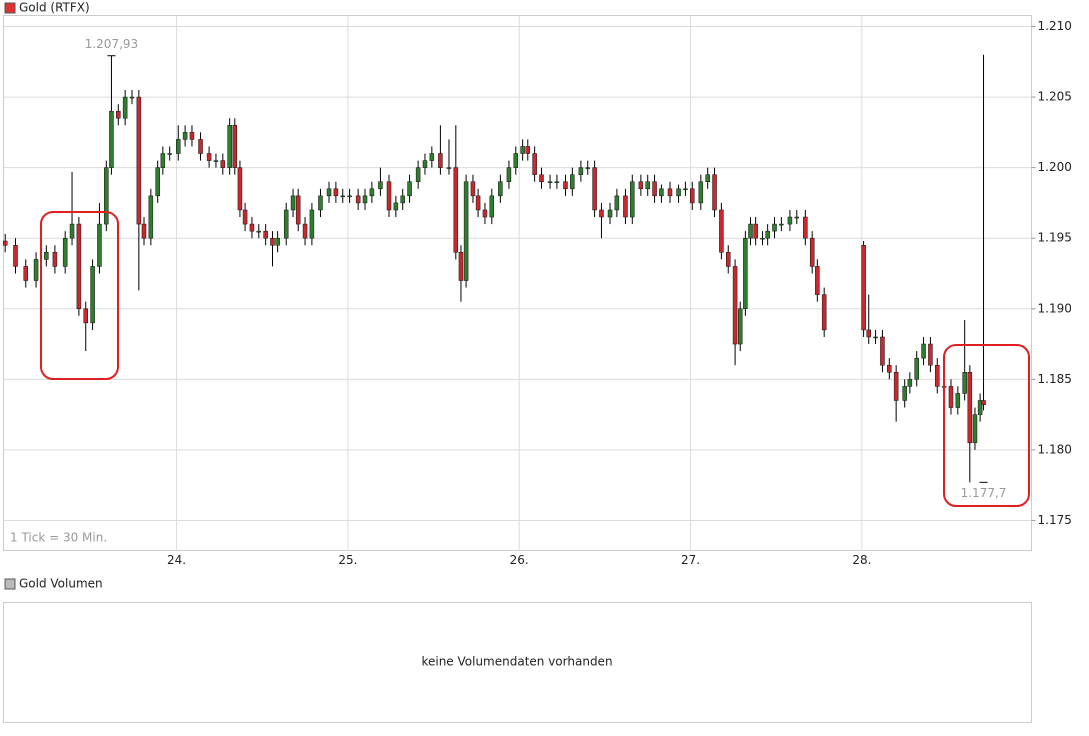  What do you see at coordinates (1055, 520) in the screenshot?
I see `y-tick-label: 1.175` at bounding box center [1055, 520].